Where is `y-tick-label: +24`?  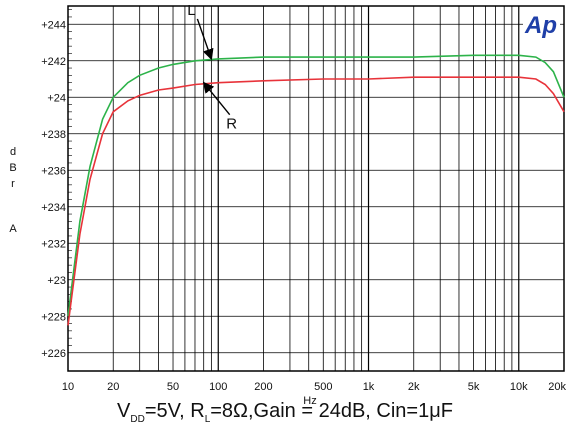
y-tick-label: +24 is located at coordinates (56, 98).